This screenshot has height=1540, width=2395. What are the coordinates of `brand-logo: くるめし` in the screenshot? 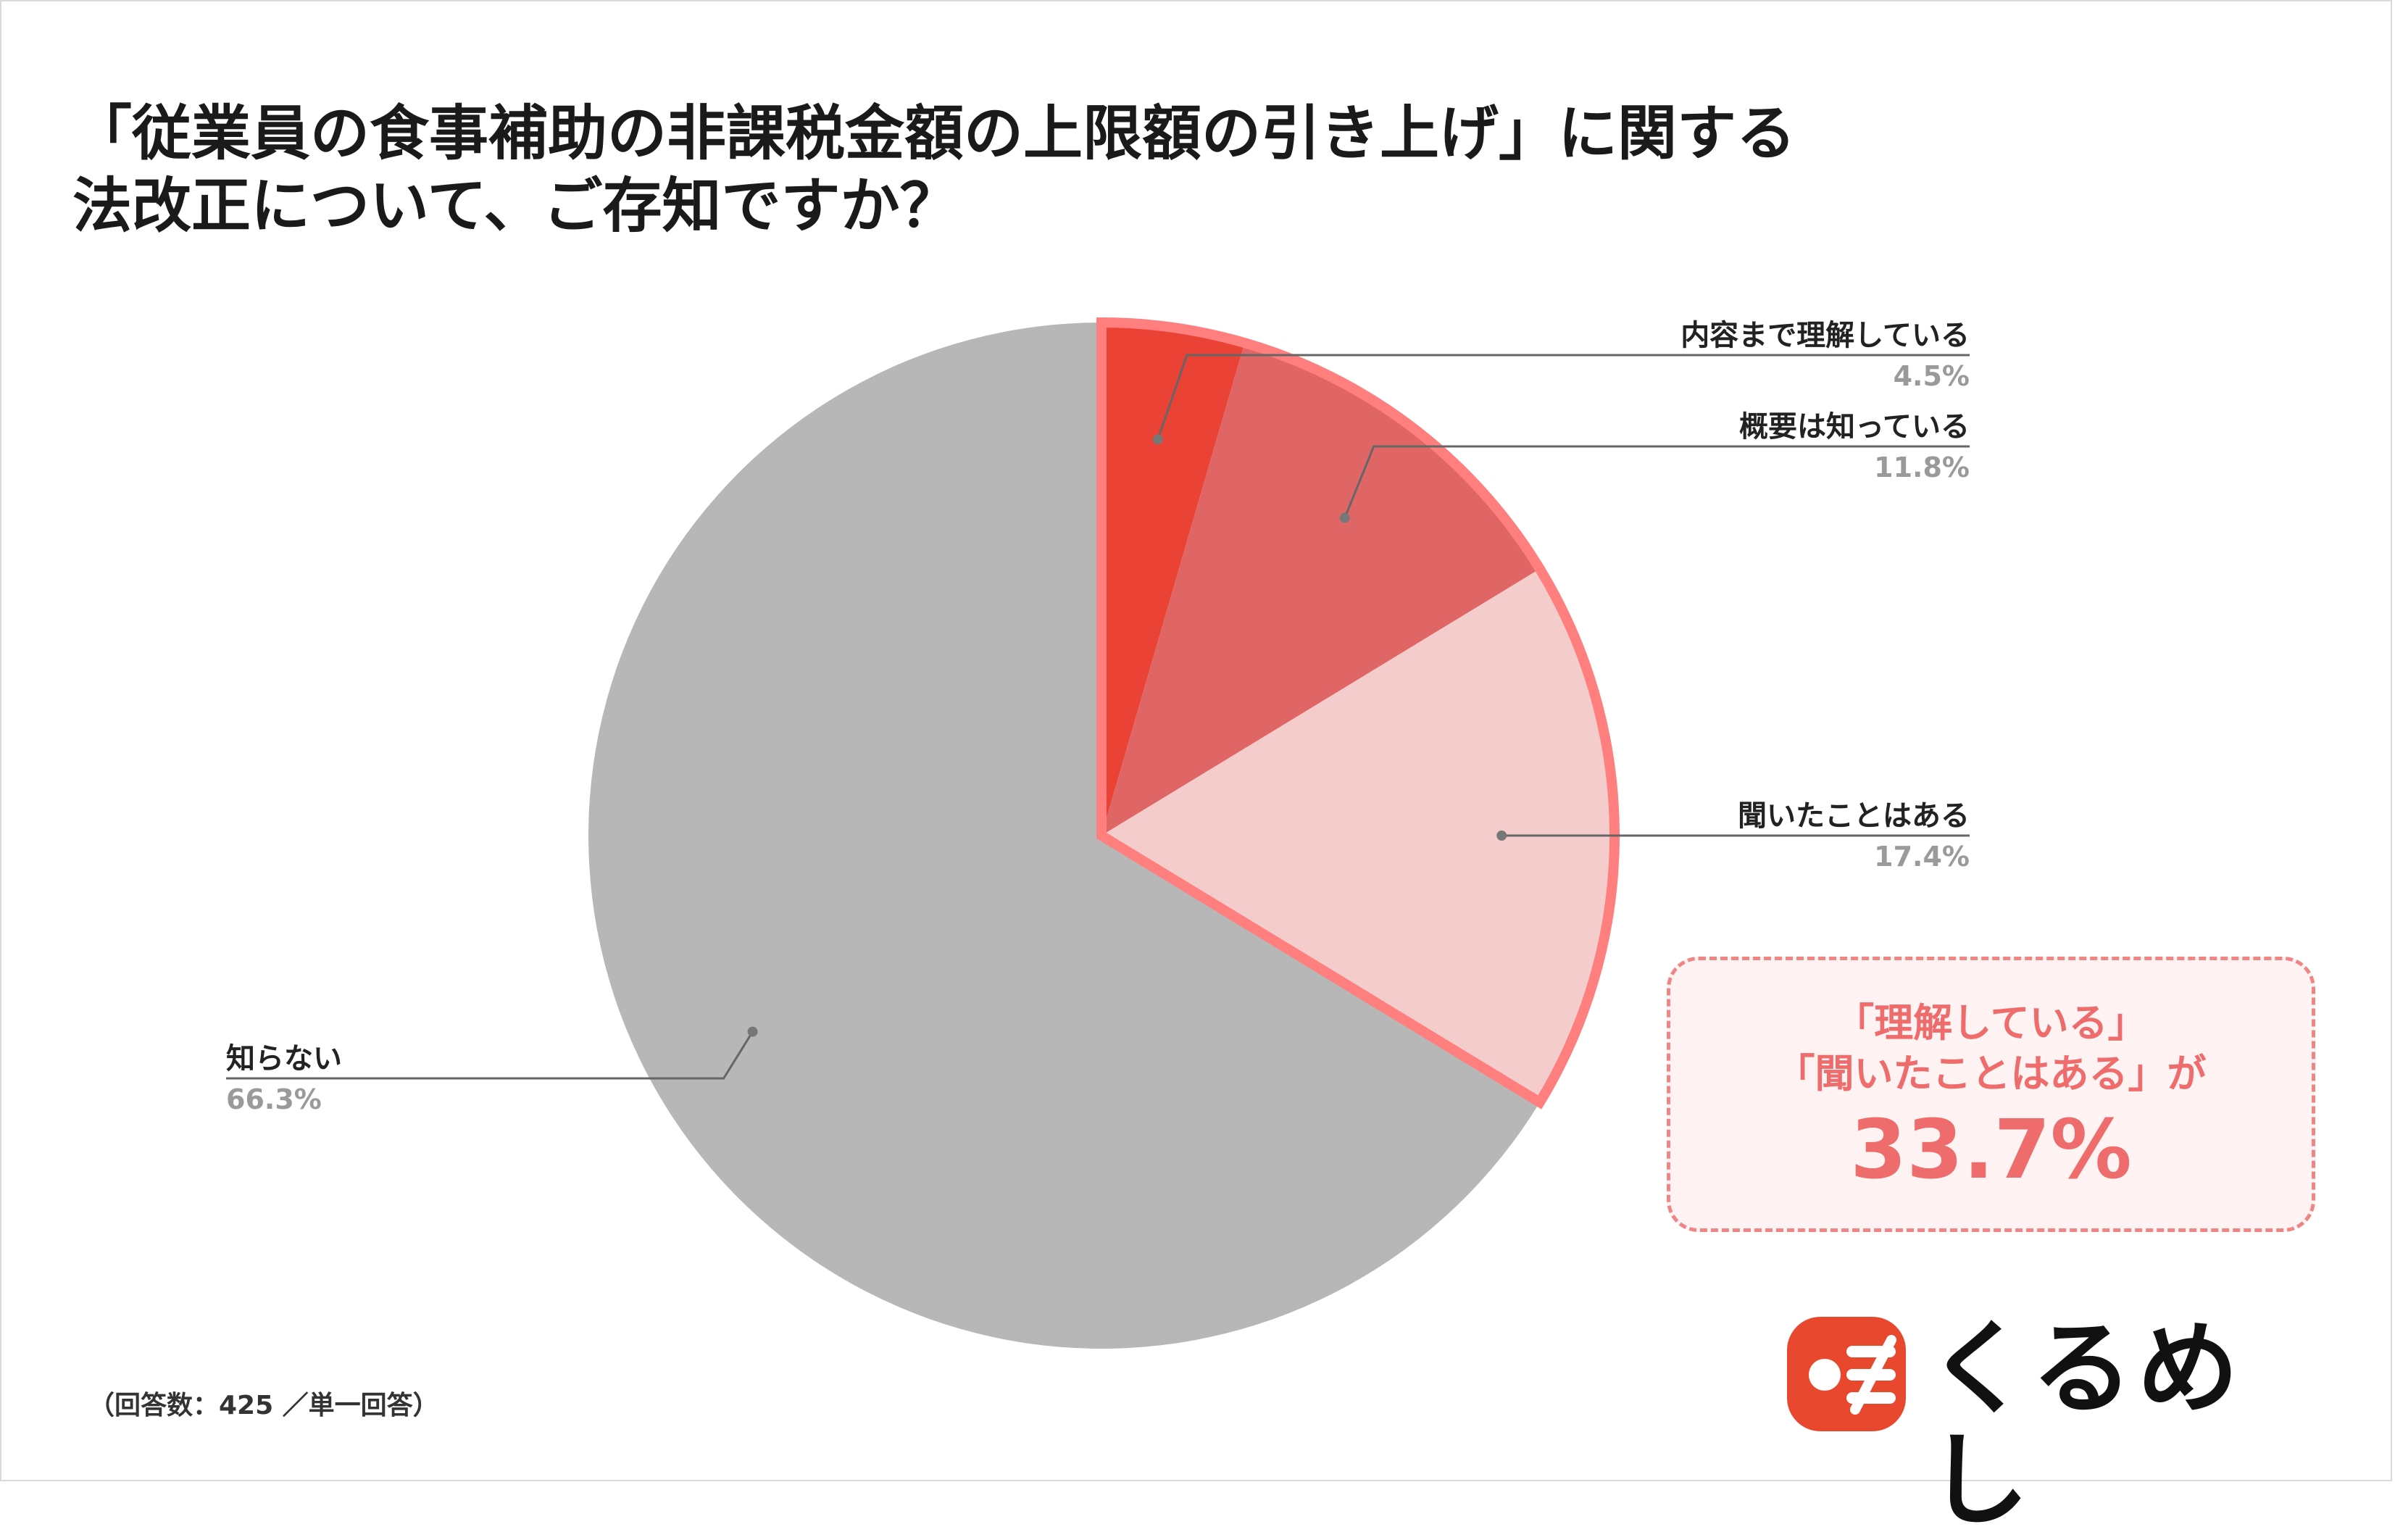 It's located at (2043, 1422).